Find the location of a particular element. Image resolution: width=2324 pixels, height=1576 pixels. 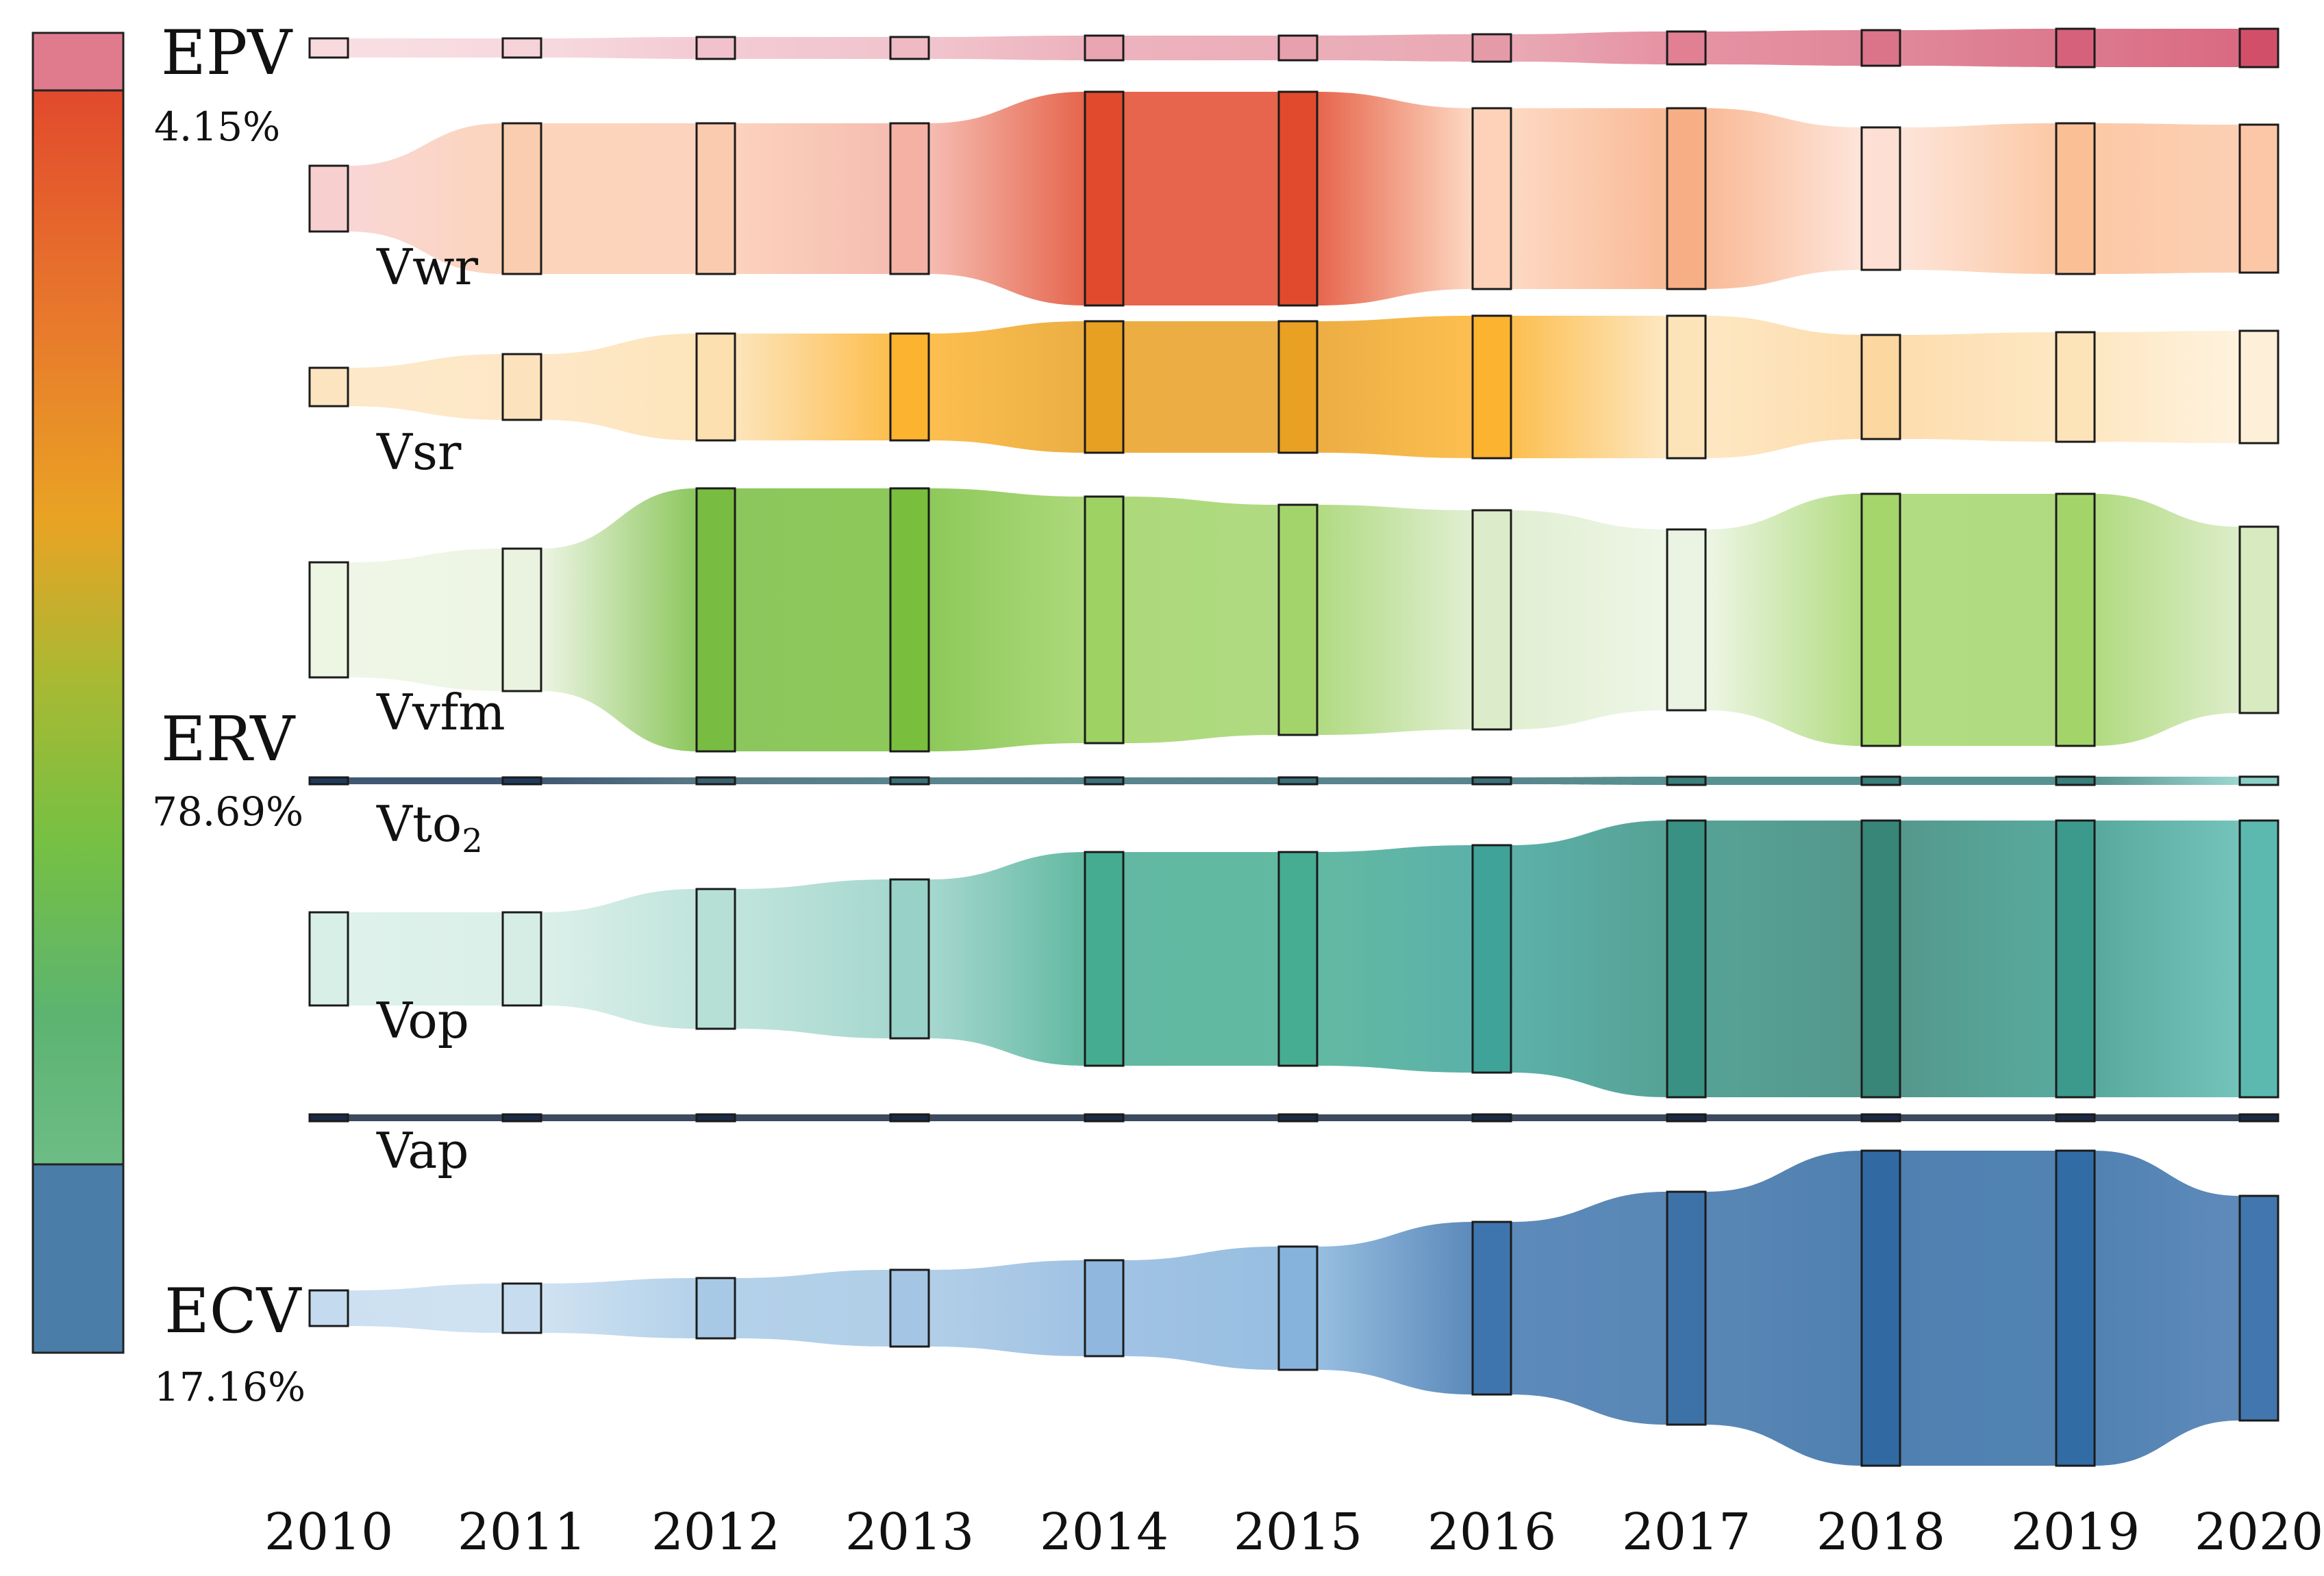

node-ecv-2015 is located at coordinates (1298, 1308).